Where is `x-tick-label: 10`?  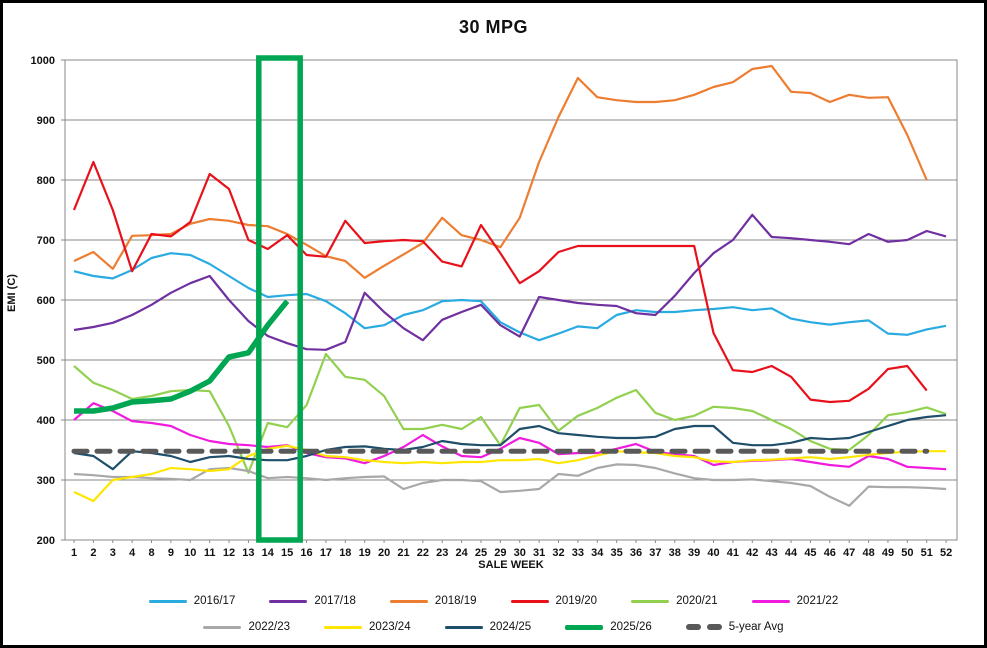 x-tick-label: 10 is located at coordinates (190, 553).